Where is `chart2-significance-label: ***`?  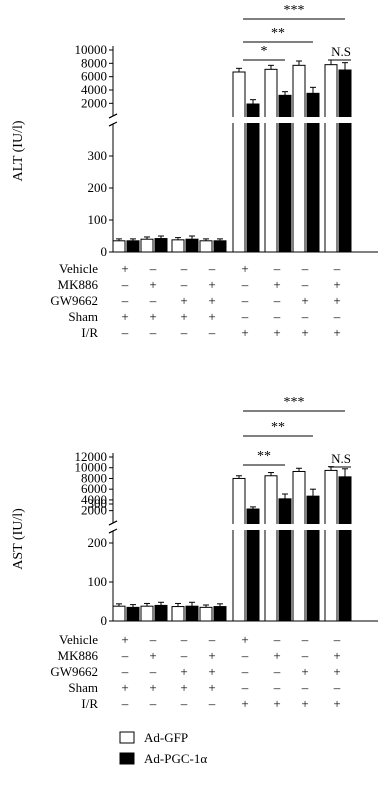
chart2-significance-label: *** is located at coordinates (294, 402).